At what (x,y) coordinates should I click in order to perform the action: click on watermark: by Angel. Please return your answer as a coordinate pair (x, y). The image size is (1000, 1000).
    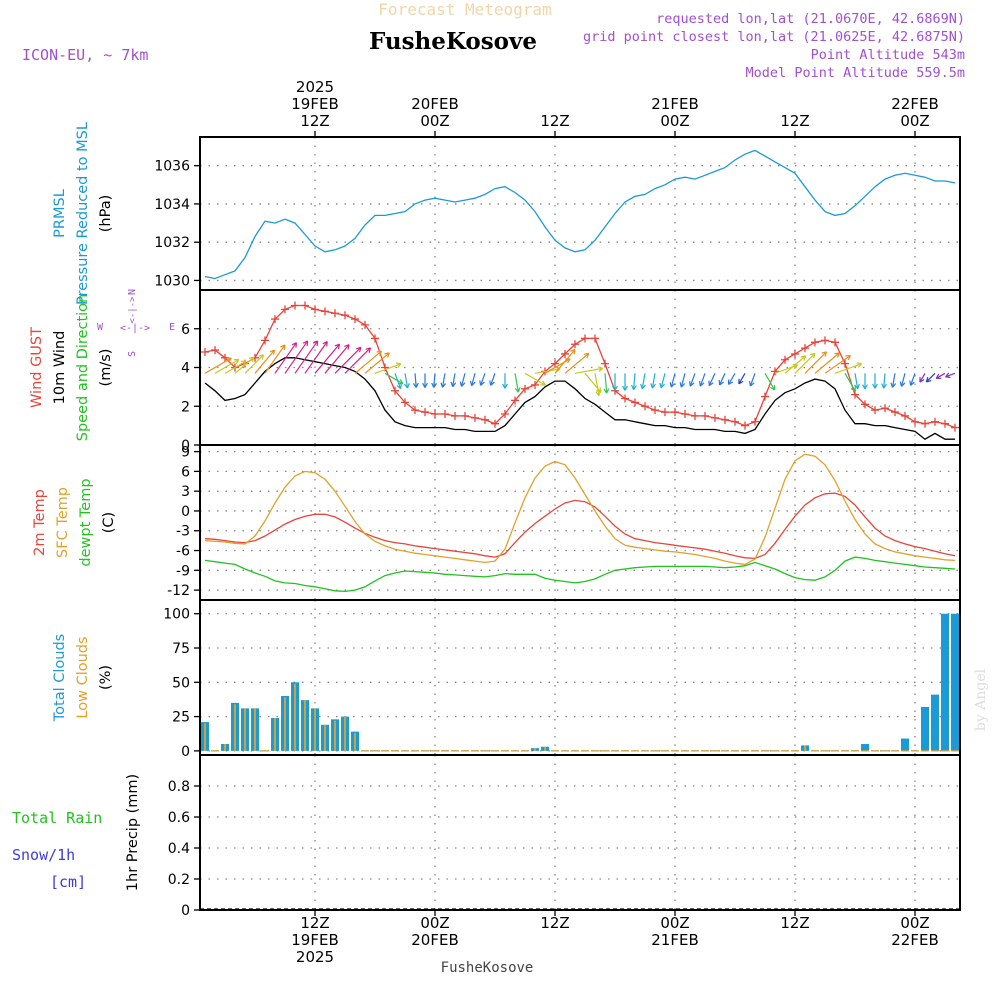
    Looking at the image, I should click on (981, 699).